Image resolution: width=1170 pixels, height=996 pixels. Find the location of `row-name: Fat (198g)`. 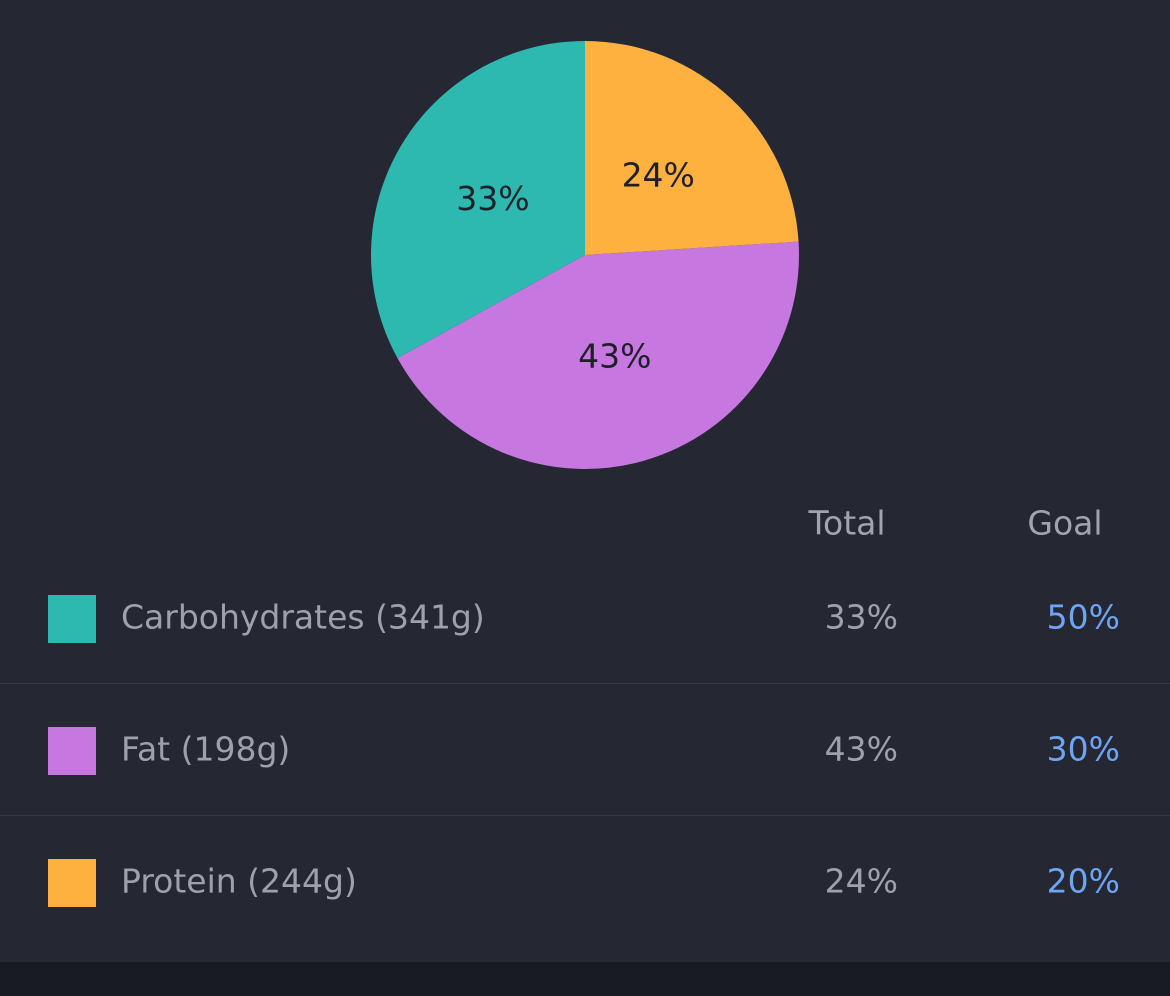

row-name: Fat (198g) is located at coordinates (205, 749).